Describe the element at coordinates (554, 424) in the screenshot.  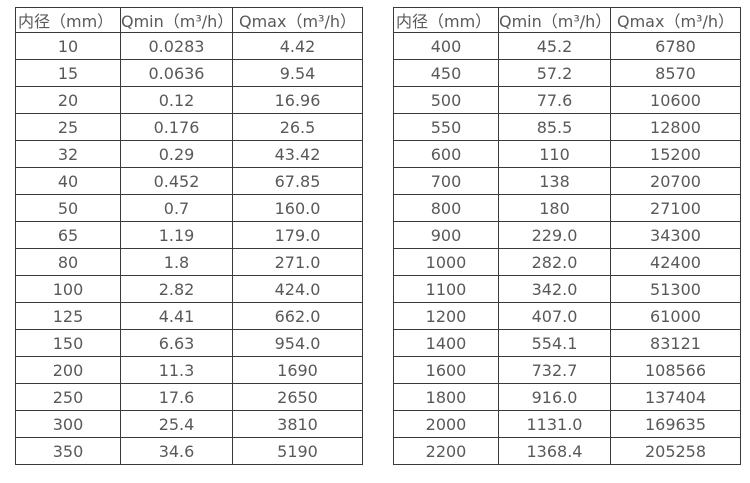
I see `table-cell: 1131.0` at that location.